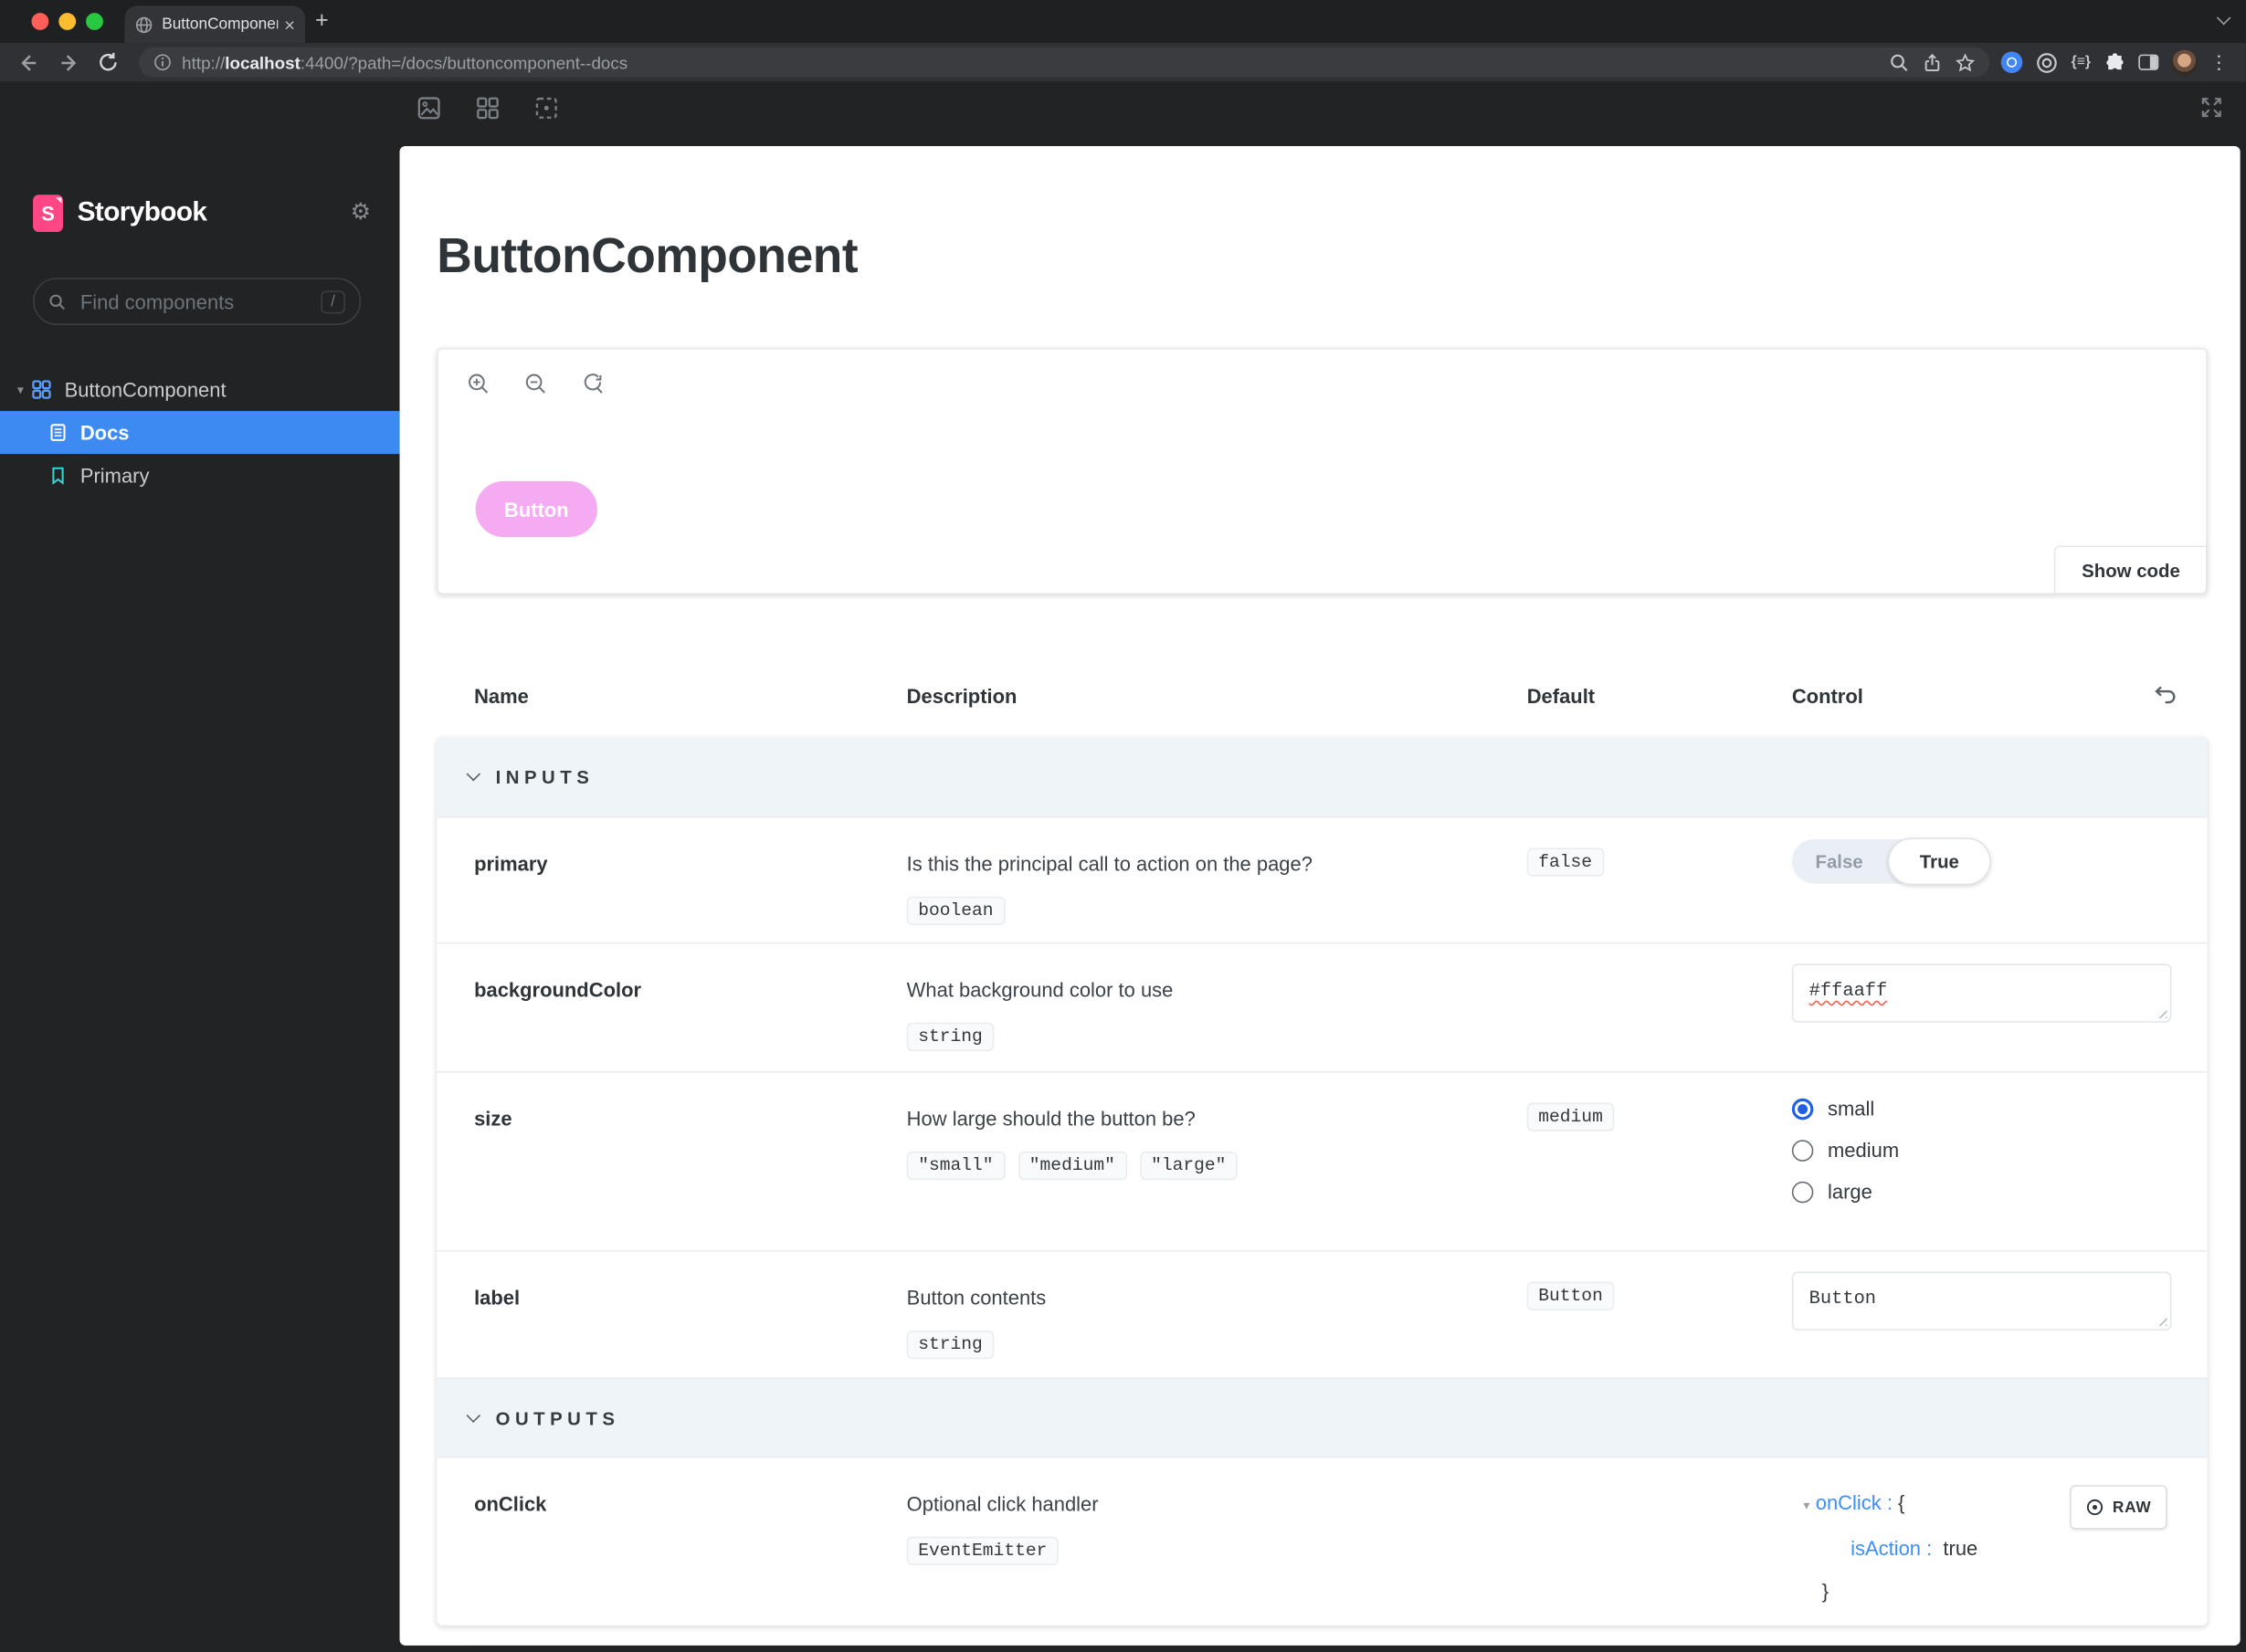 This screenshot has width=2246, height=1652. I want to click on raw-toggle-button: RAW, so click(2118, 1507).